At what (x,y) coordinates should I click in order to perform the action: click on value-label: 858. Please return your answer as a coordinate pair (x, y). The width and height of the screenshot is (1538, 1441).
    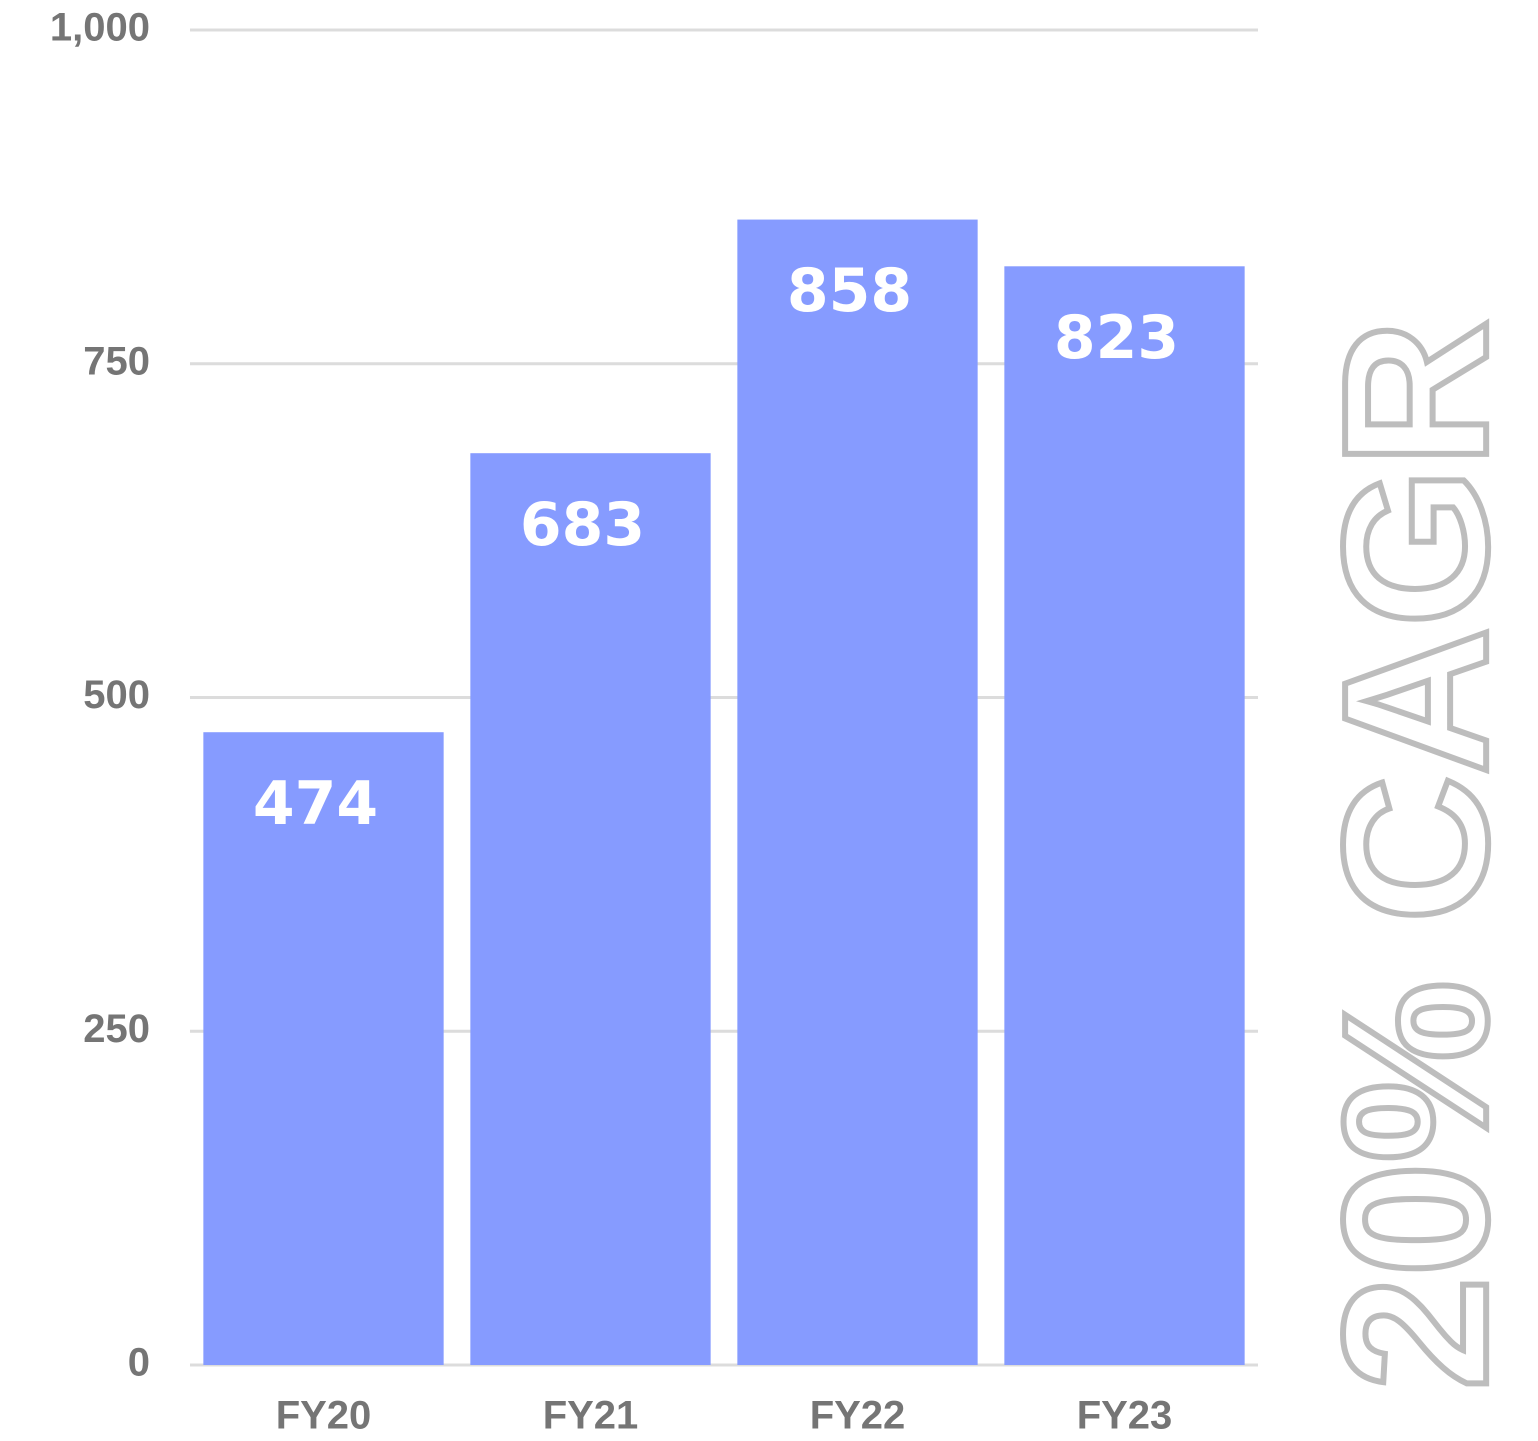
    Looking at the image, I should click on (849, 291).